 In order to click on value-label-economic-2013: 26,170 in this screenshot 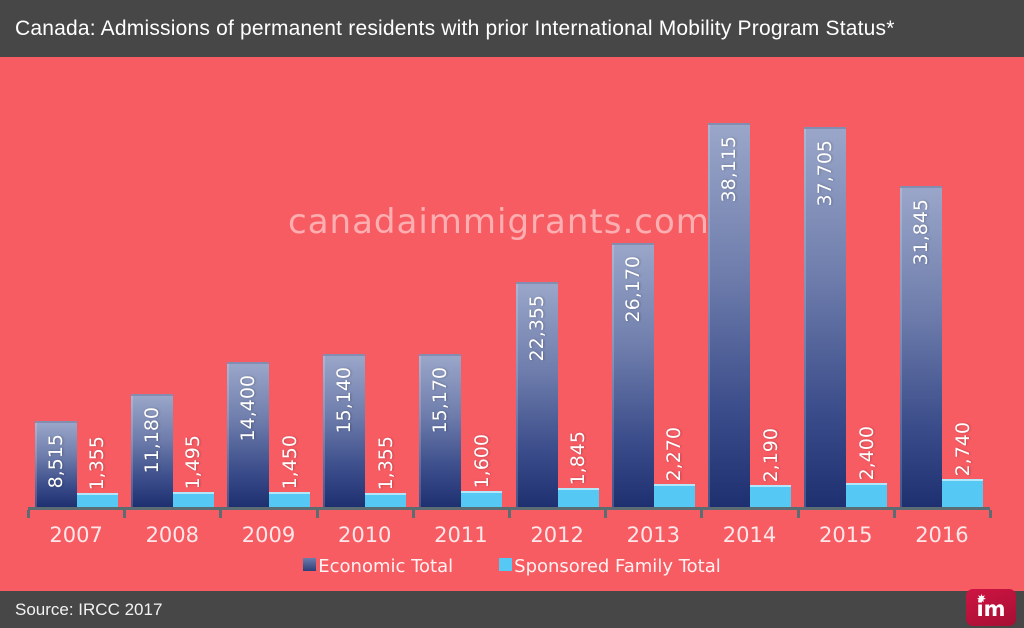, I will do `click(632, 289)`.